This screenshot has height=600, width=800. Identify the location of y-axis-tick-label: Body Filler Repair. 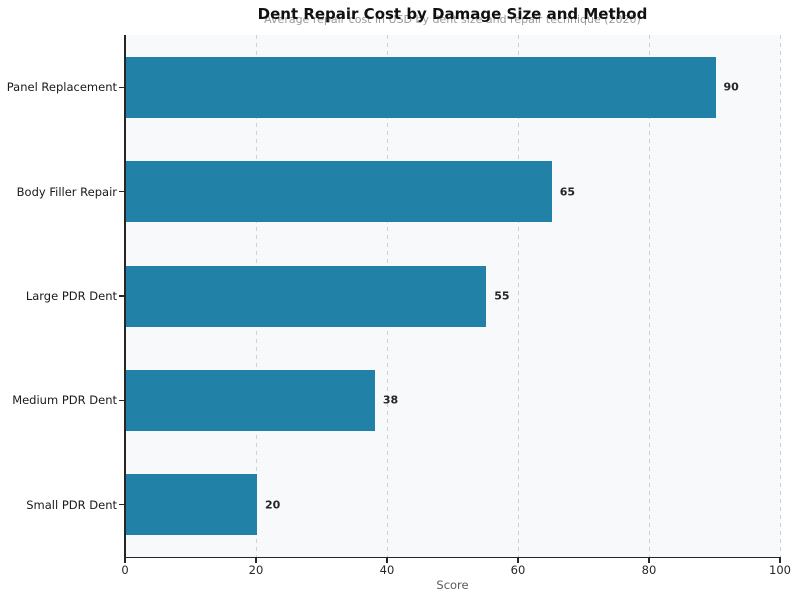
(66, 191).